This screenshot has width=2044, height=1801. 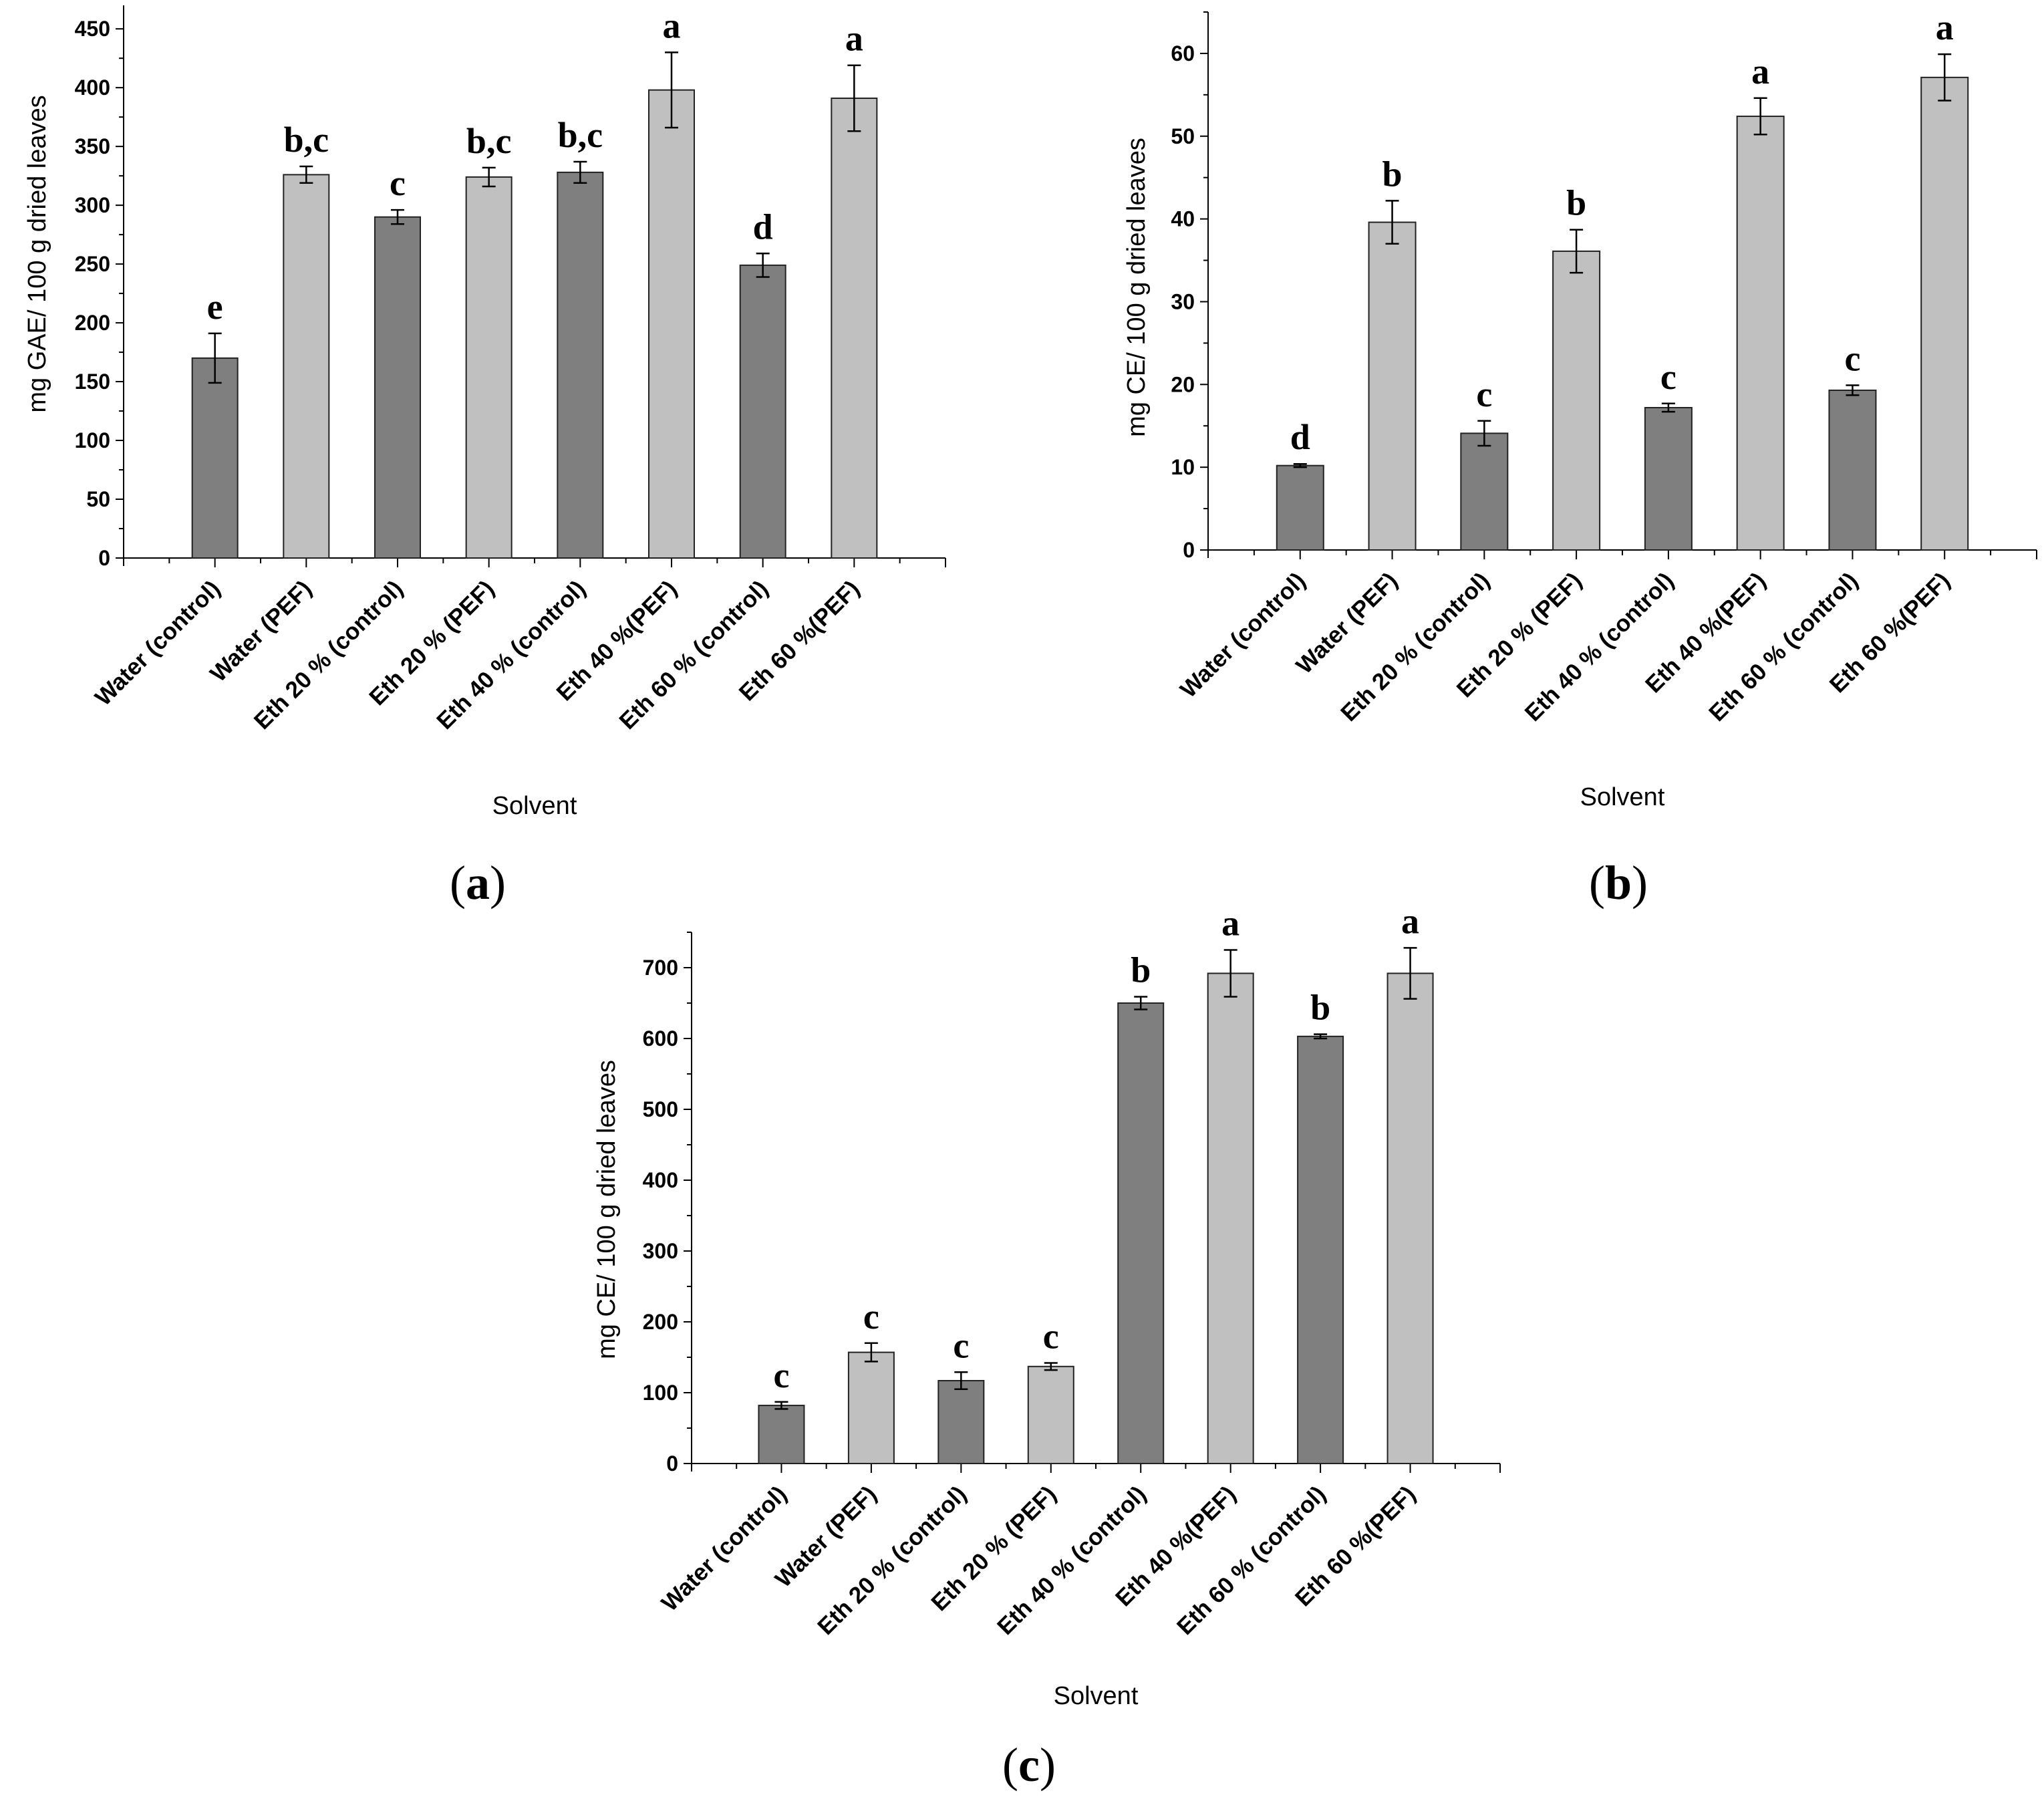 I want to click on y-tick-label: 500, so click(x=660, y=1109).